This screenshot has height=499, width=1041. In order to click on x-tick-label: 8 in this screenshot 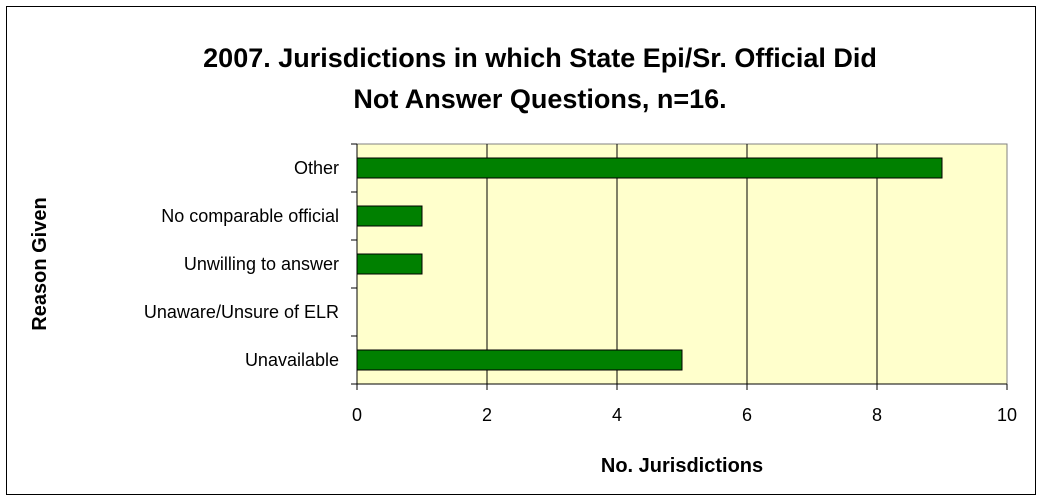, I will do `click(877, 415)`.